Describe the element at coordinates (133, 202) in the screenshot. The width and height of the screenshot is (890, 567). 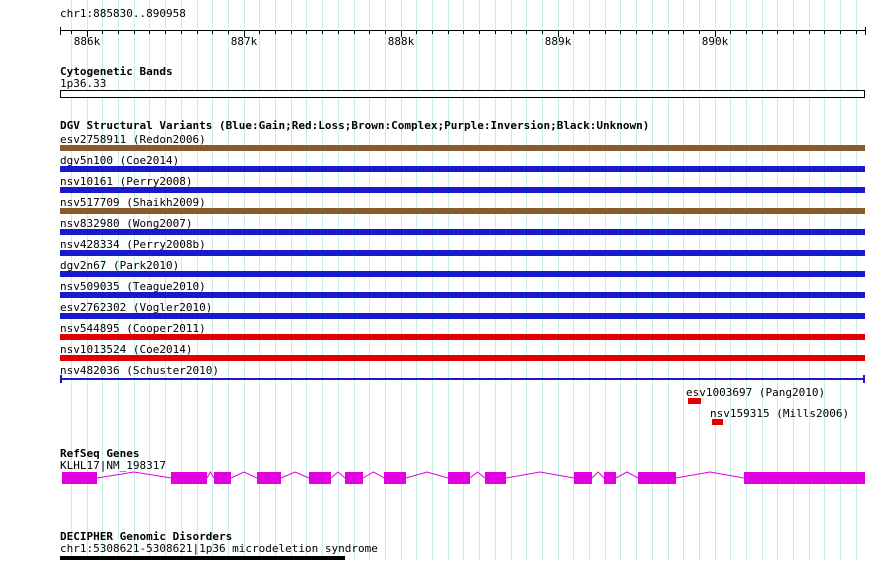
I see `variant-label: nsv517709 (Shaikh2009)` at that location.